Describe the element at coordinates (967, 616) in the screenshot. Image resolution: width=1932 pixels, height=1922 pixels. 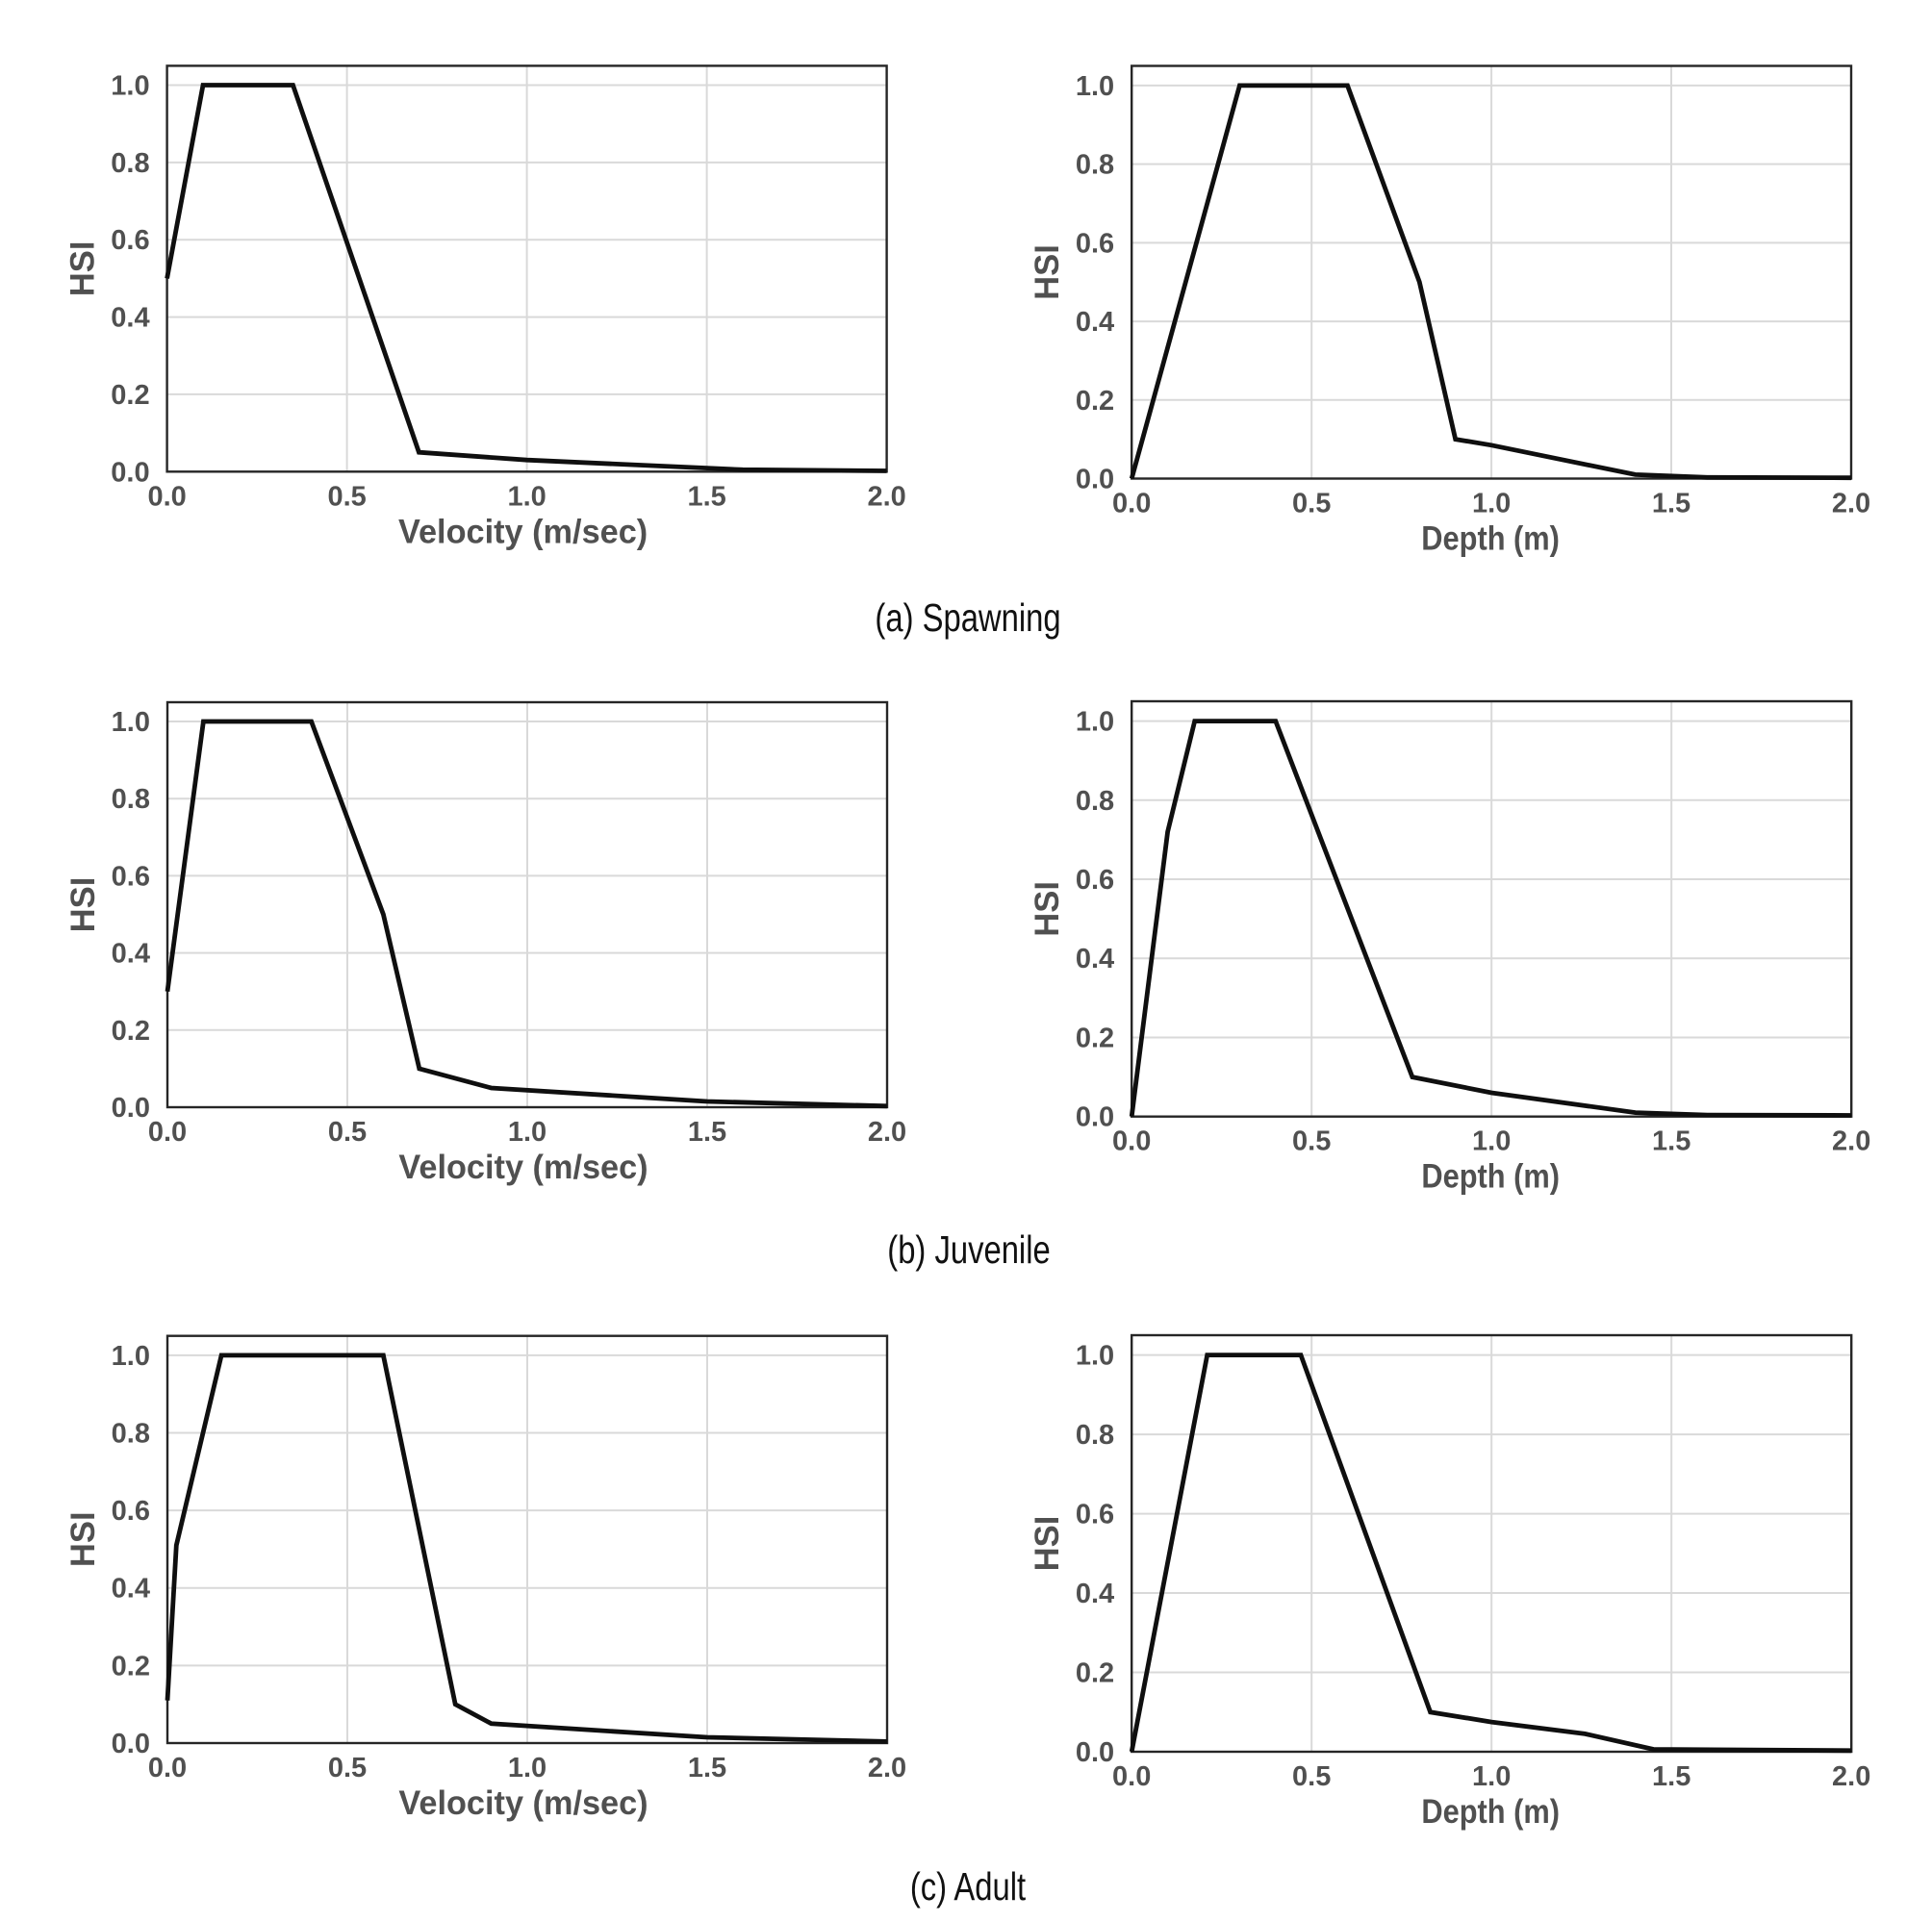
I see `svg-text: (a) Spawning` at that location.